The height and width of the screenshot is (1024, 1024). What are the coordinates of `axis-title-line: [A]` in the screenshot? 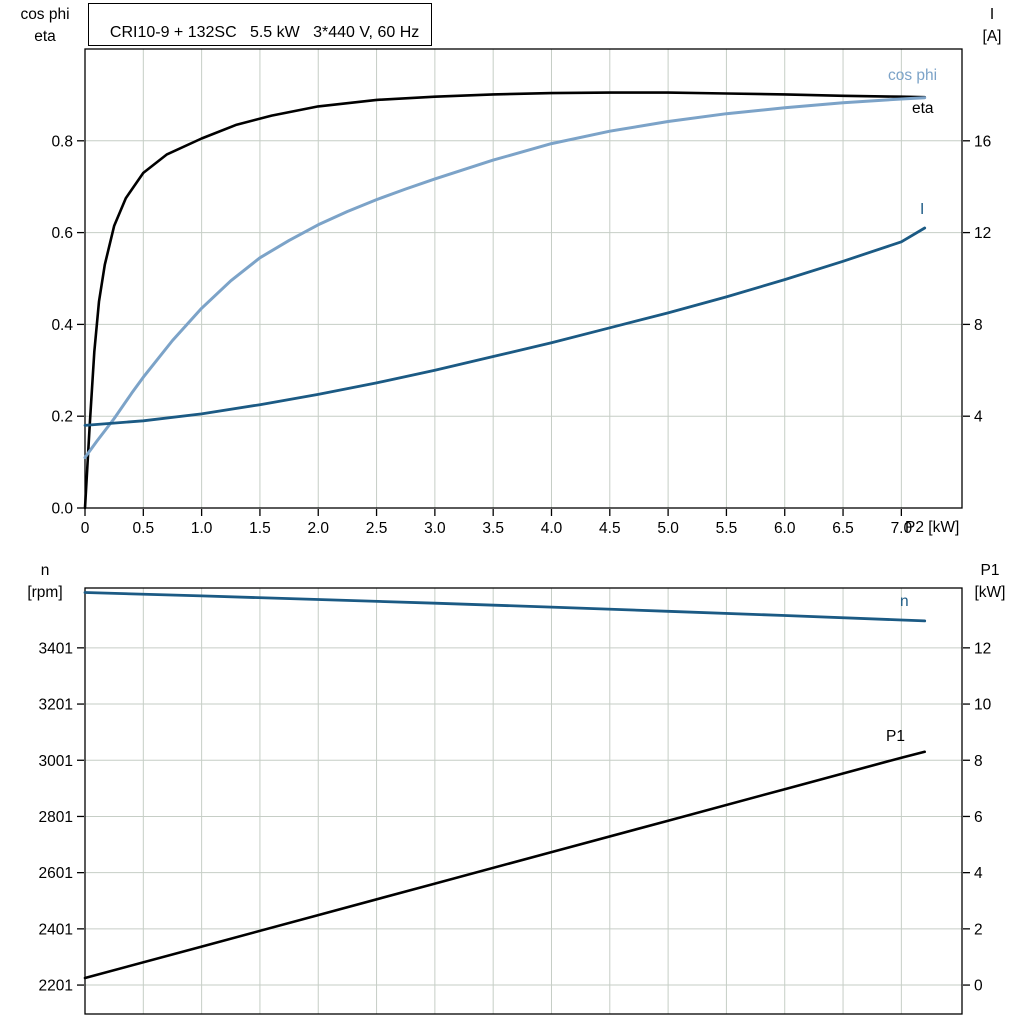 It's located at (992, 36).